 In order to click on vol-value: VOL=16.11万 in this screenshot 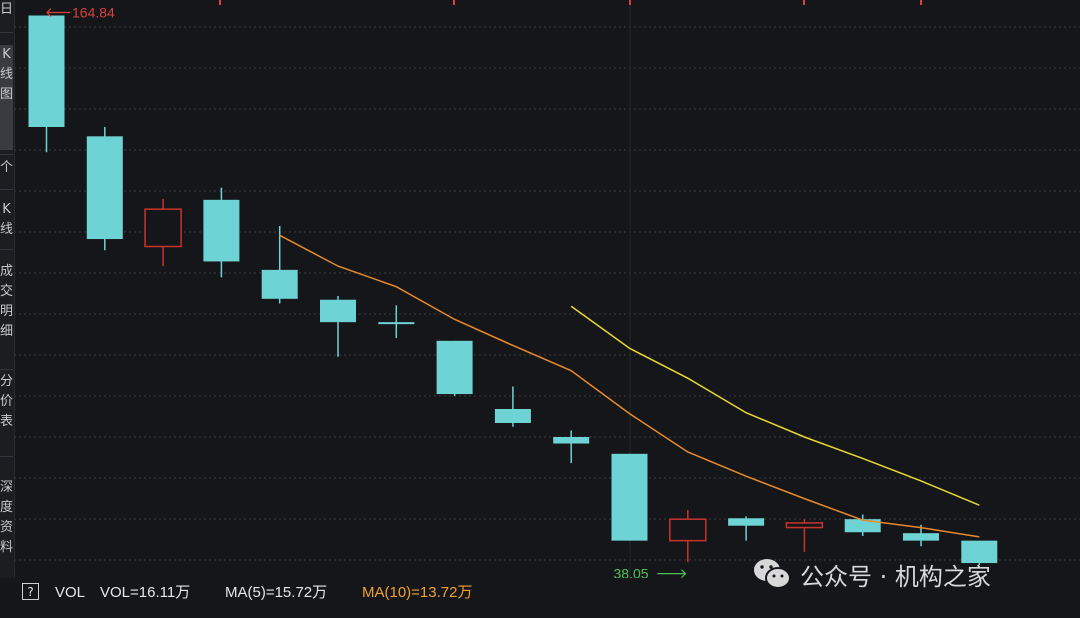, I will do `click(145, 592)`.